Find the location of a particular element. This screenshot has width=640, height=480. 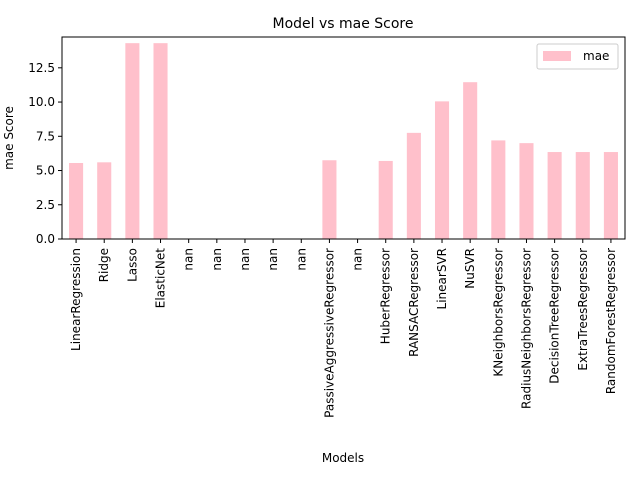

x-tick-label: PassiveAggressiveRegressor is located at coordinates (329, 333).